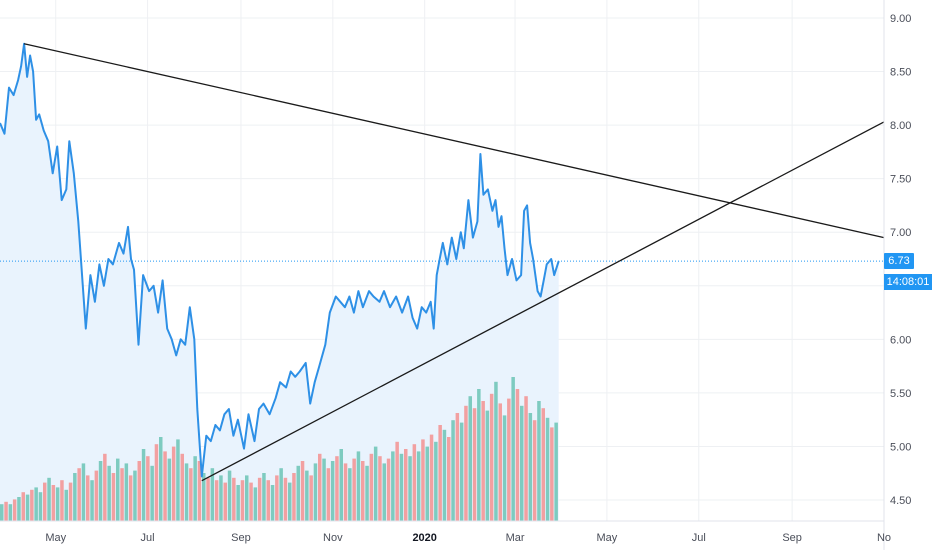  What do you see at coordinates (884, 538) in the screenshot?
I see `time-tick-label: No` at bounding box center [884, 538].